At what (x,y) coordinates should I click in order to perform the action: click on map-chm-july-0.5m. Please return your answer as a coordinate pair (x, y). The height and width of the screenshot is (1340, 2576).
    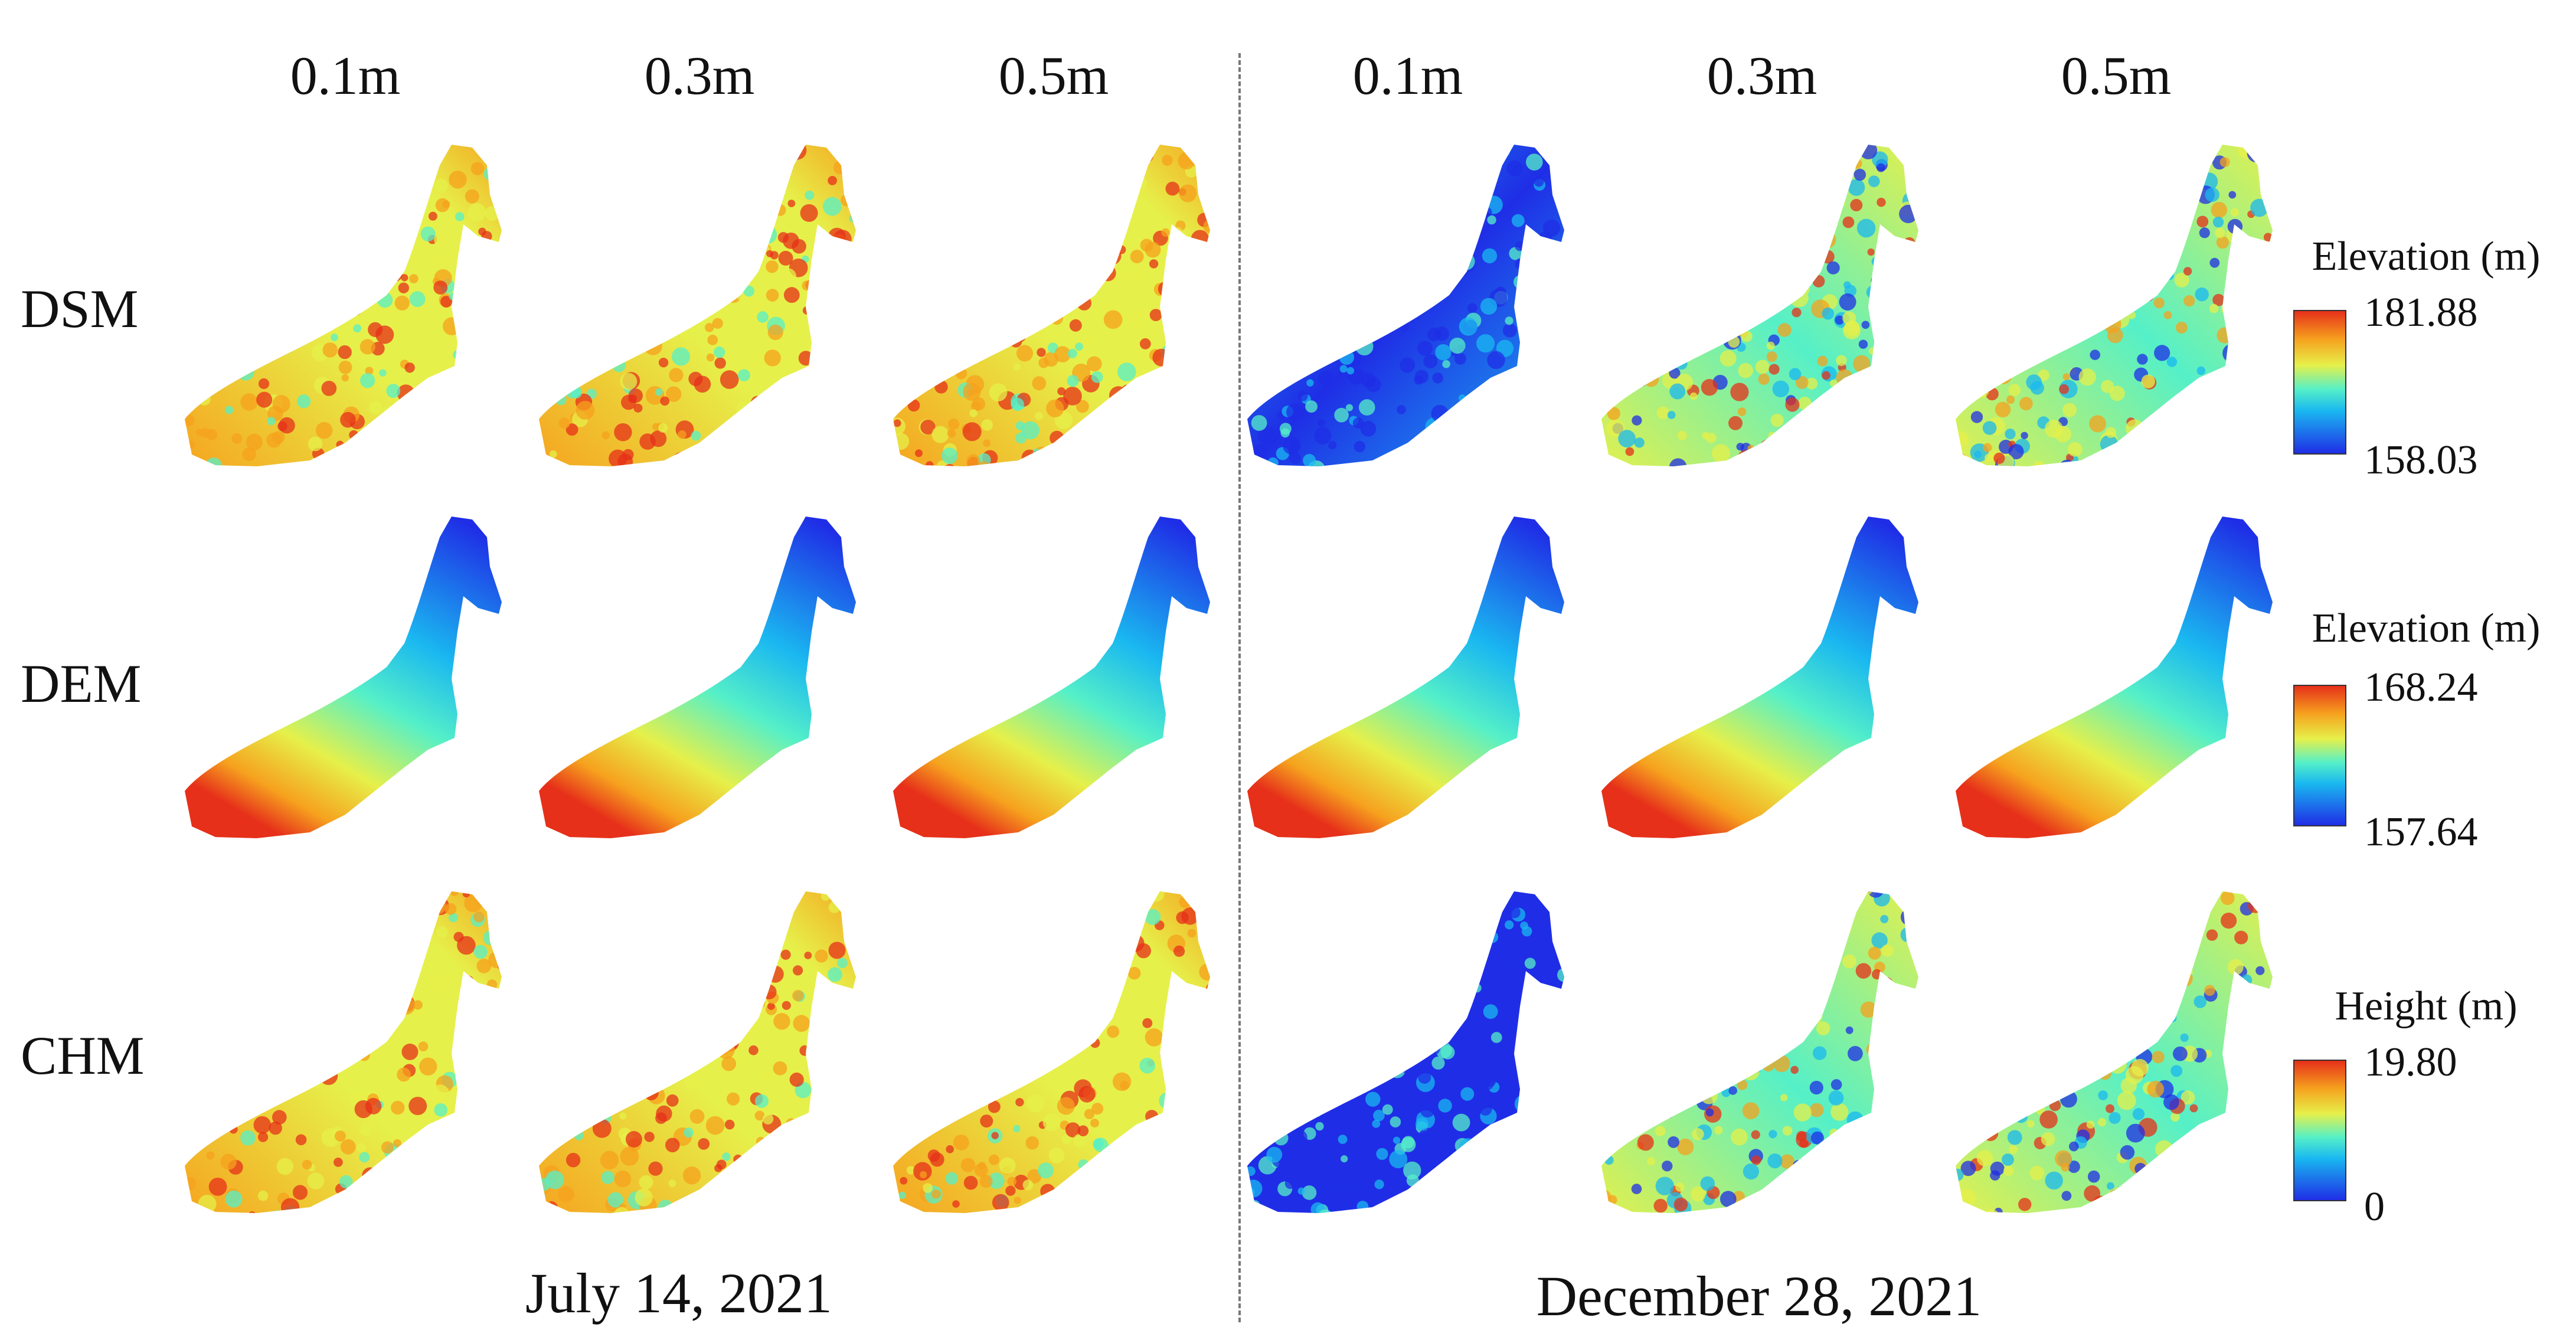
    Looking at the image, I should click on (1051, 1052).